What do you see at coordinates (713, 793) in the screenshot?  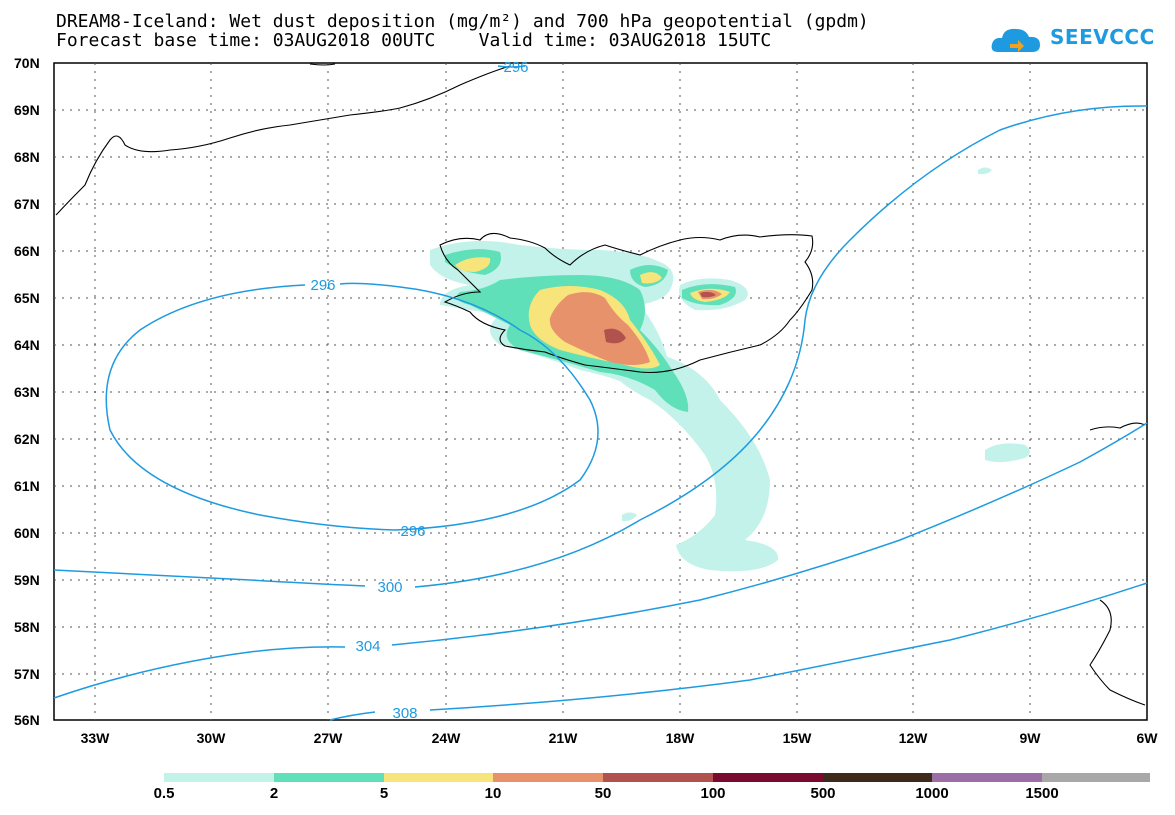 I see `colorbar-label: 100` at bounding box center [713, 793].